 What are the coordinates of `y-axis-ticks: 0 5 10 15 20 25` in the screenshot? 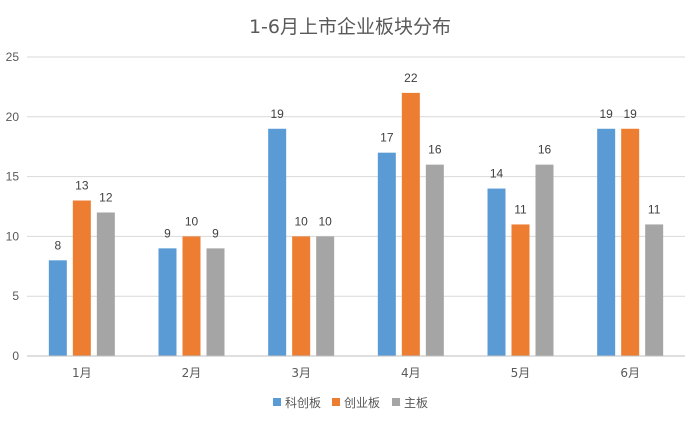 It's located at (13, 206).